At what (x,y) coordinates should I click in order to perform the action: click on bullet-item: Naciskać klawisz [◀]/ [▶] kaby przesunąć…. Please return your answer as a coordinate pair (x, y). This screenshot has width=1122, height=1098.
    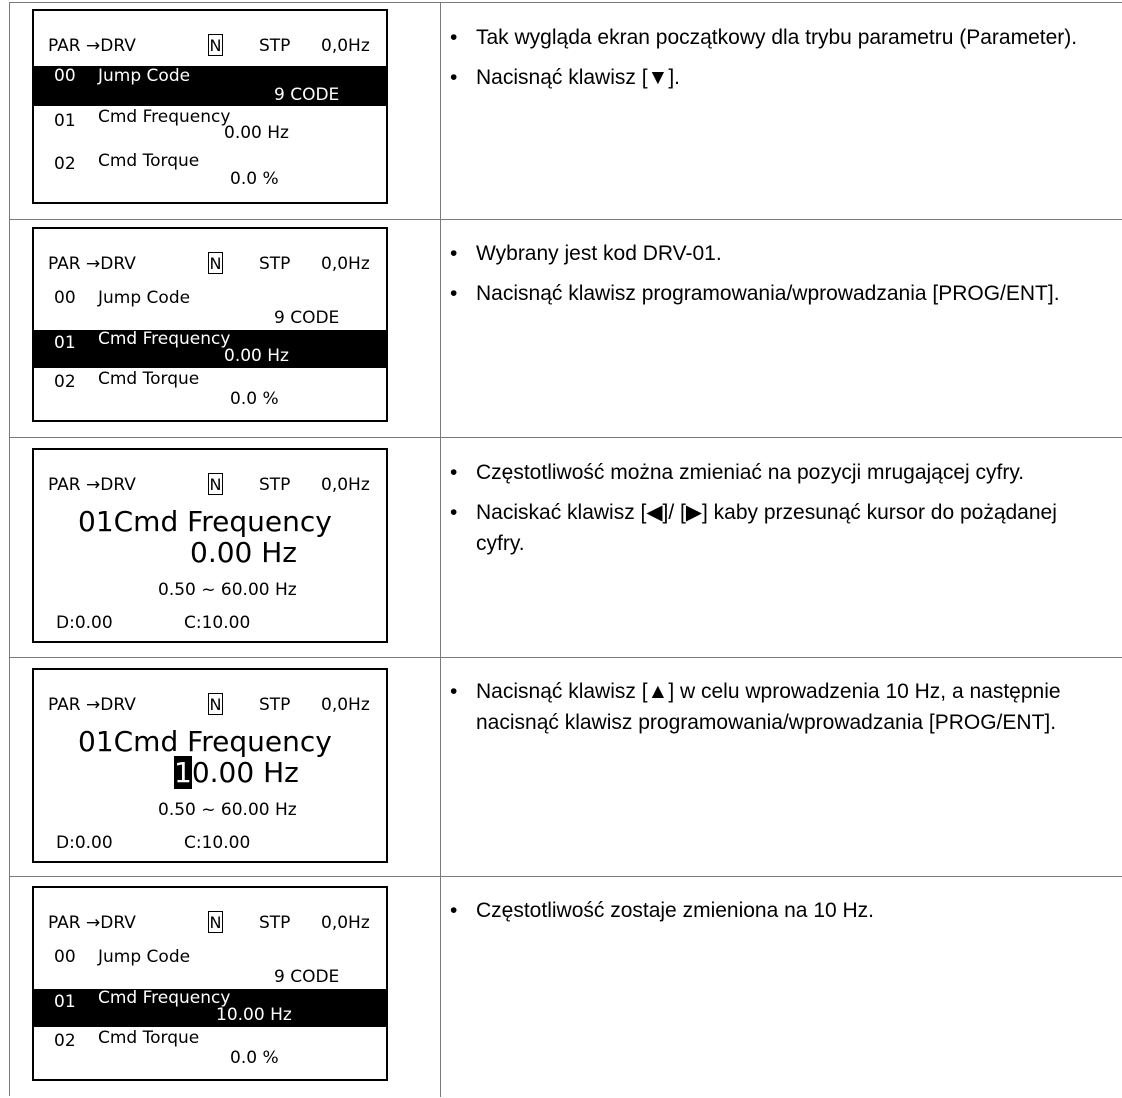
    Looking at the image, I should click on (771, 528).